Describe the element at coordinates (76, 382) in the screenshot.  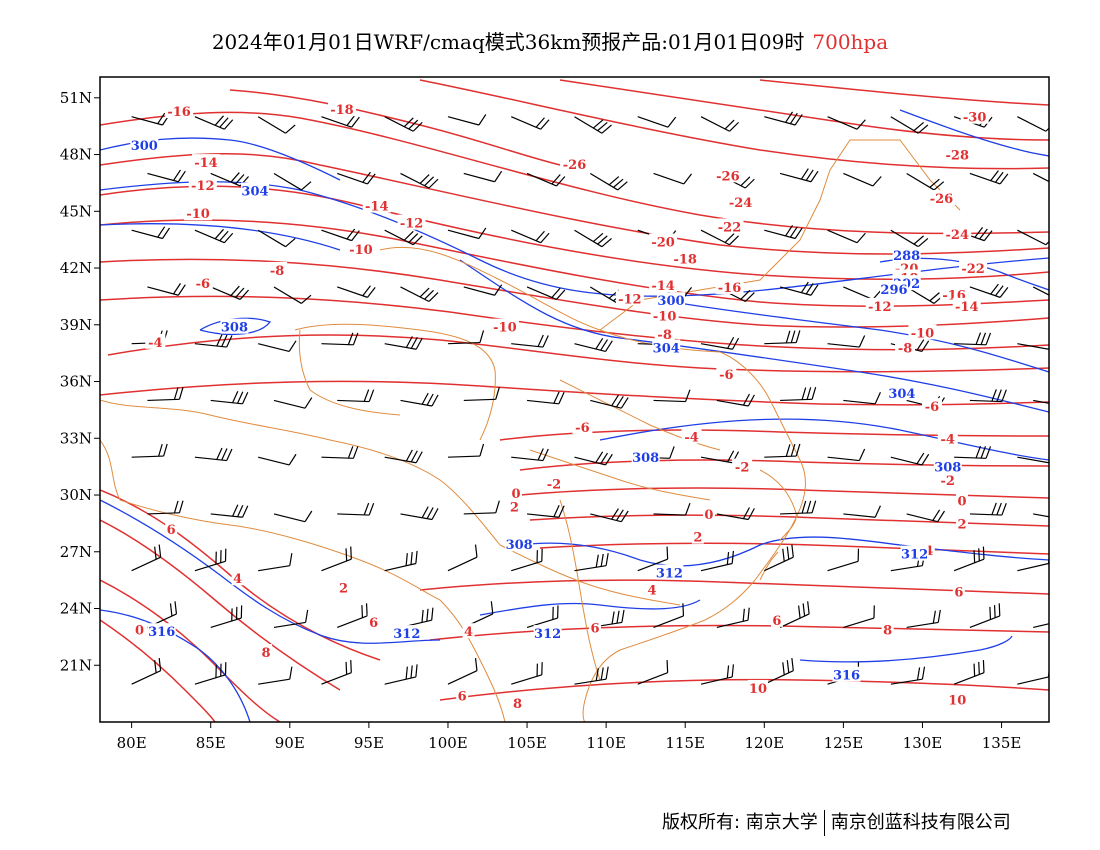
I see `lat-tick-label: 36N` at that location.